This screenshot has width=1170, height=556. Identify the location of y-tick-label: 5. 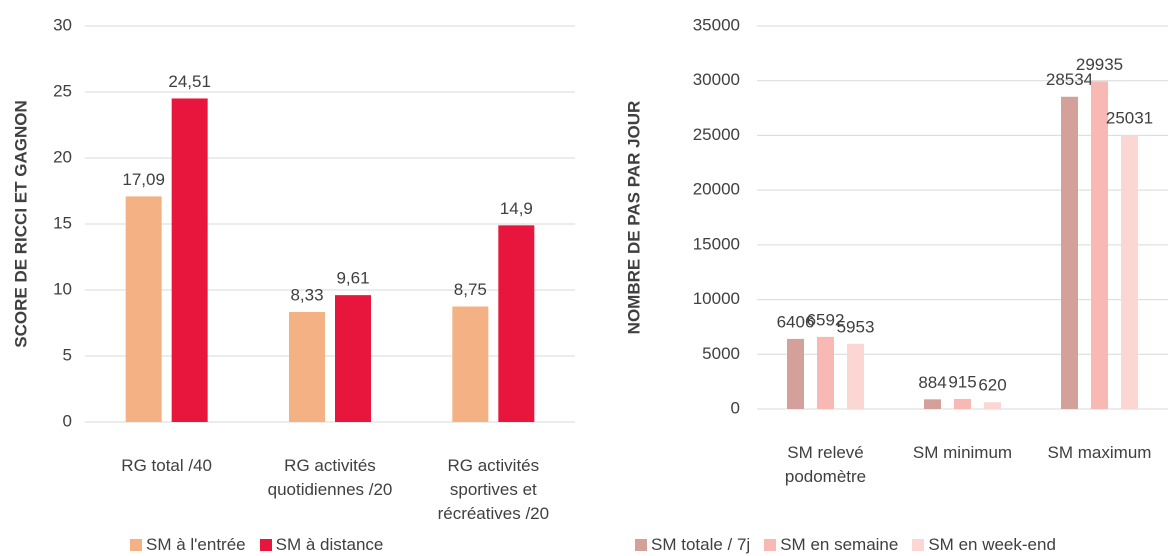
(67, 354).